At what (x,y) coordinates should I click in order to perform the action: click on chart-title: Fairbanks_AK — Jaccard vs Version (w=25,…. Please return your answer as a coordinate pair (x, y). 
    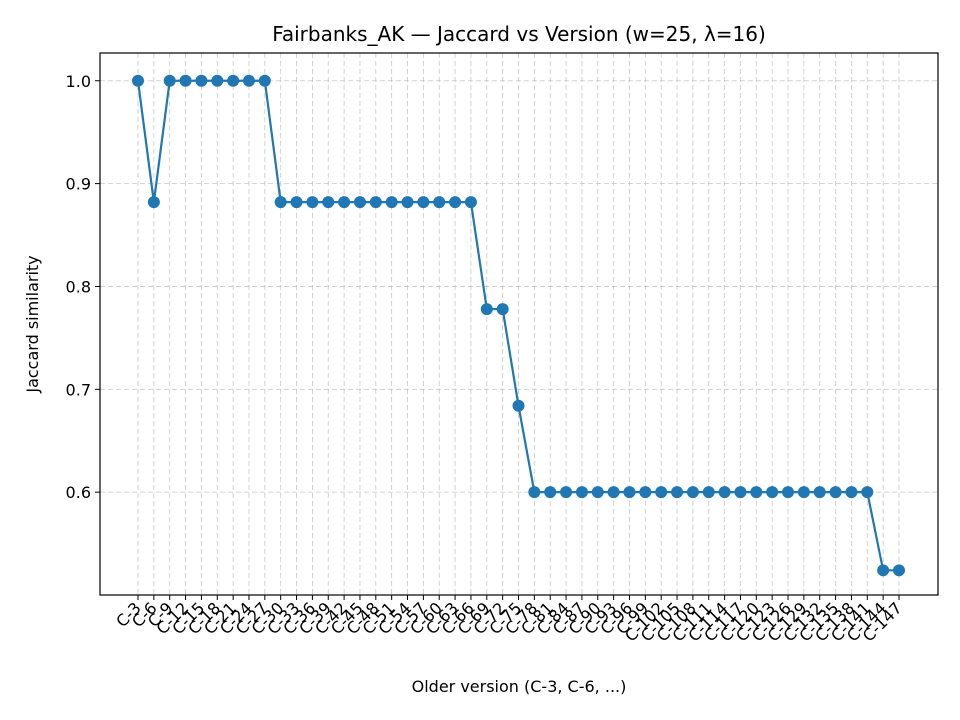
    Looking at the image, I should click on (519, 34).